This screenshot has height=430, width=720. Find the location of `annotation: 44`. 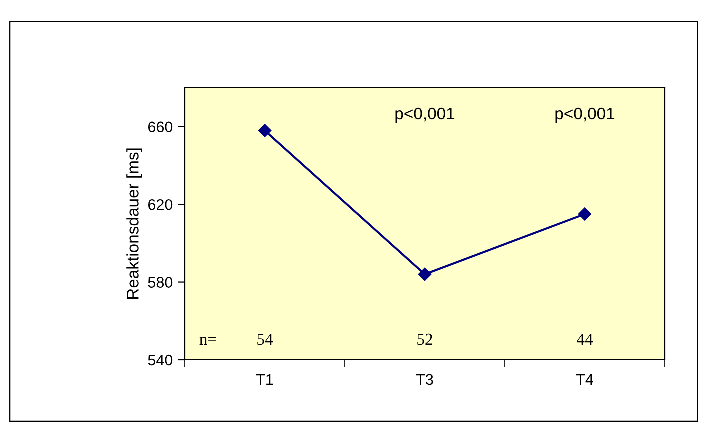

annotation: 44 is located at coordinates (585, 339).